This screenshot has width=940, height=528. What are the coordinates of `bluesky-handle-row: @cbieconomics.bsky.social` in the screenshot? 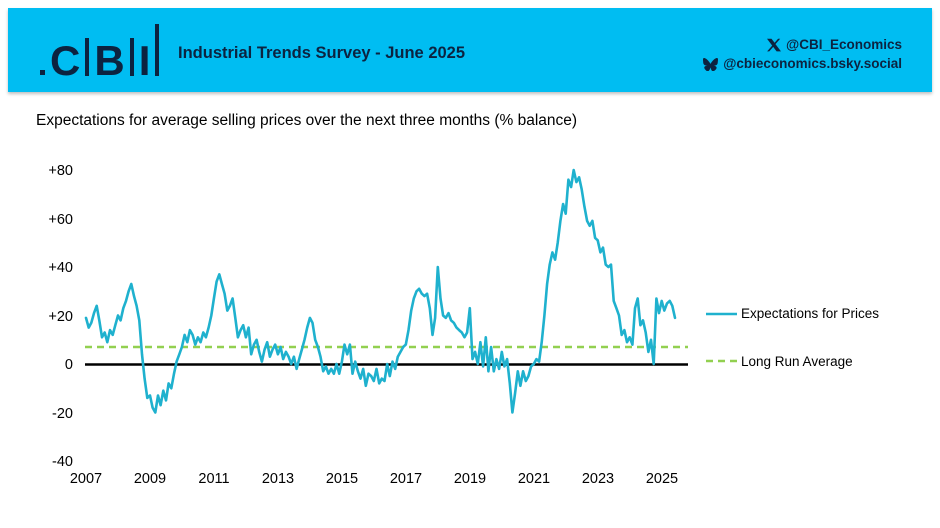 It's located at (802, 63).